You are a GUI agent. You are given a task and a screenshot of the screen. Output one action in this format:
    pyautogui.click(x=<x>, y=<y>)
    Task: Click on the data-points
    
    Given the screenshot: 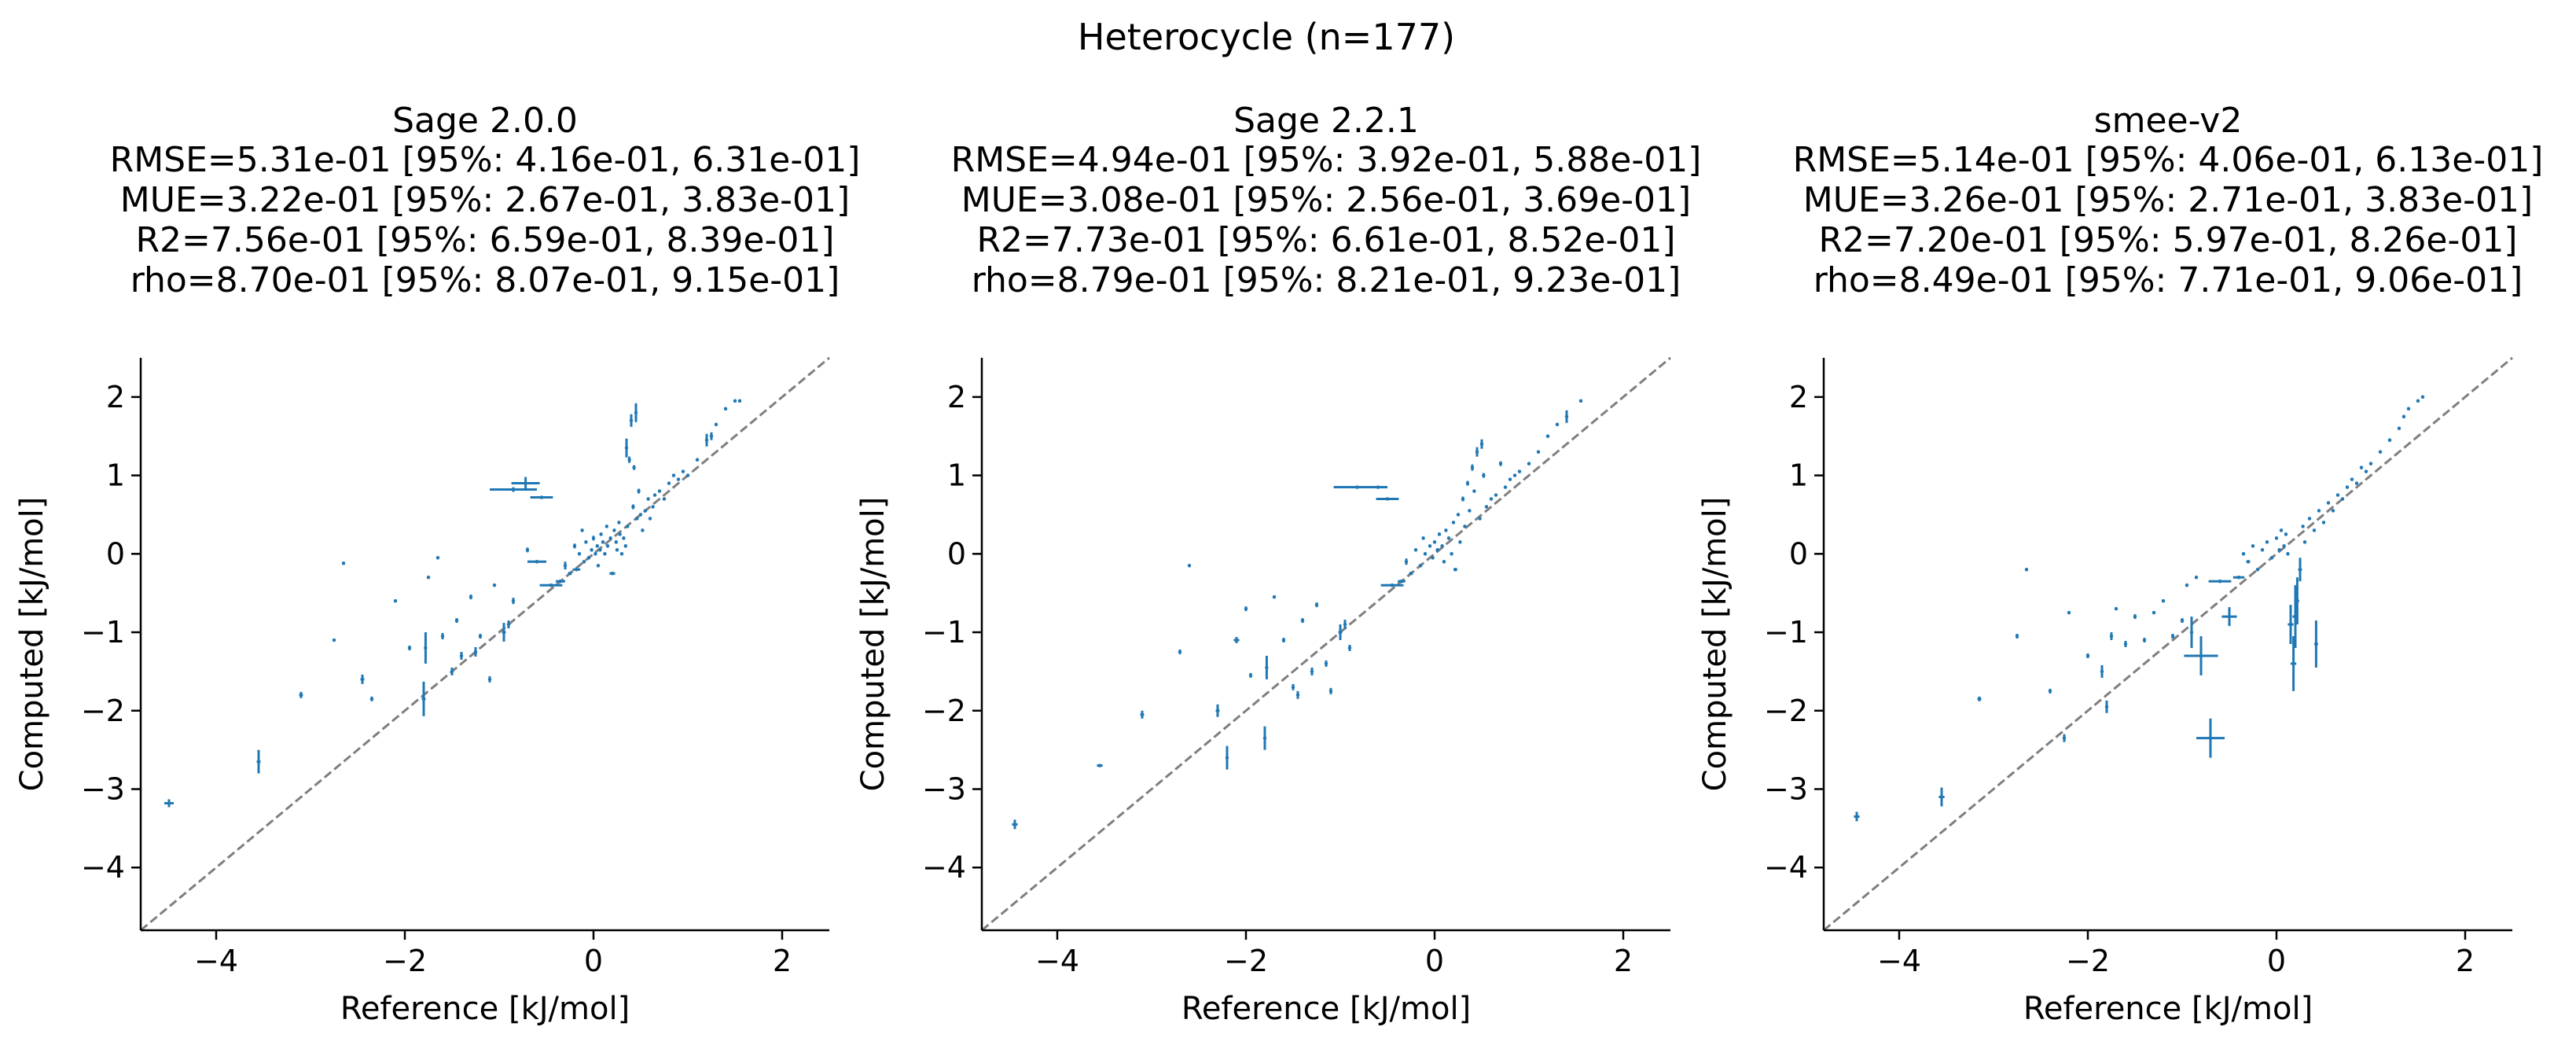 What is the action you would take?
    pyautogui.click(x=1297, y=614)
    